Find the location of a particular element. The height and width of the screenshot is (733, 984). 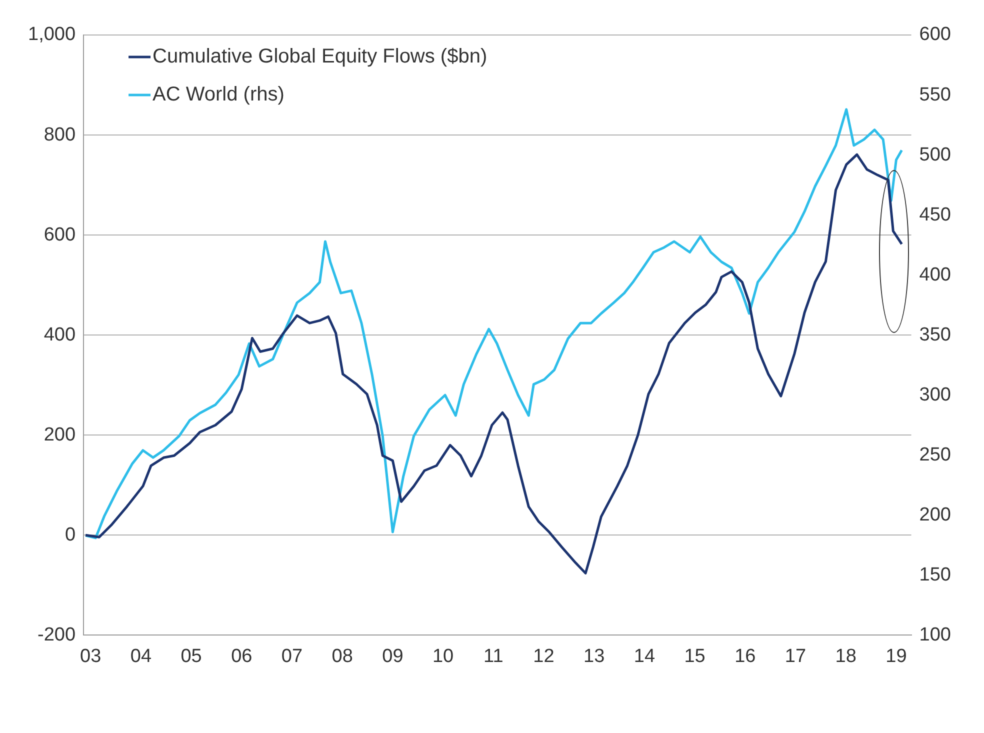

x-tick-label: 18 is located at coordinates (845, 656).